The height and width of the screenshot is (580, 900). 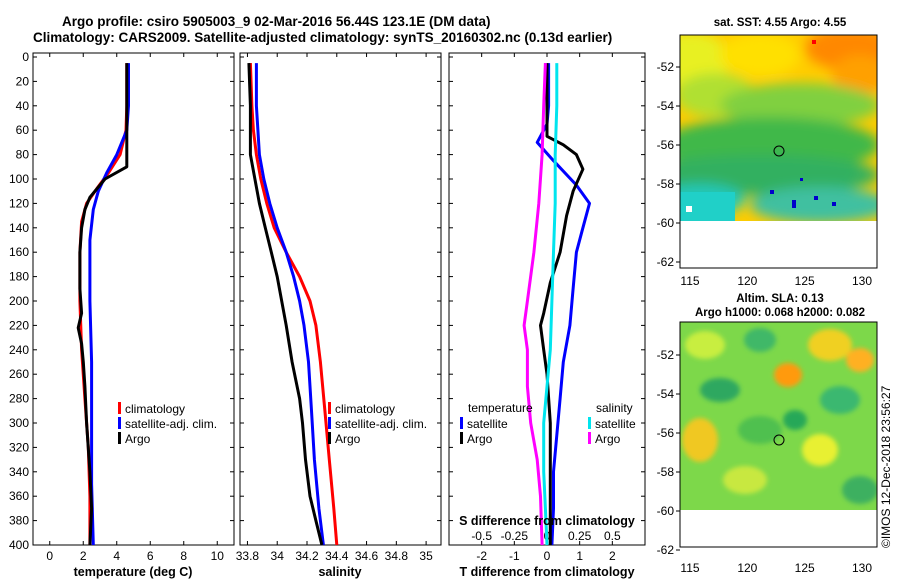 What do you see at coordinates (886, 466) in the screenshot?
I see `imos-credit: ©IMOS 12-Dec-2018 23:56:27` at bounding box center [886, 466].